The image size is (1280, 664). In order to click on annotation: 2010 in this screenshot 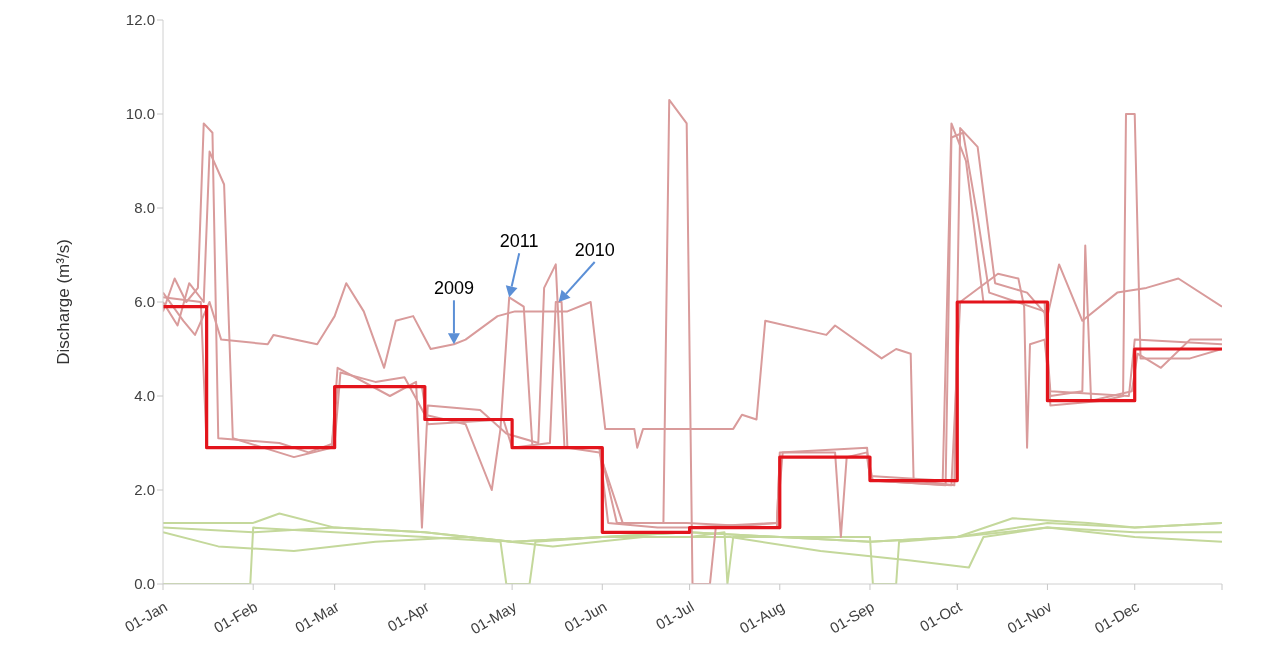, I will do `click(594, 250)`.